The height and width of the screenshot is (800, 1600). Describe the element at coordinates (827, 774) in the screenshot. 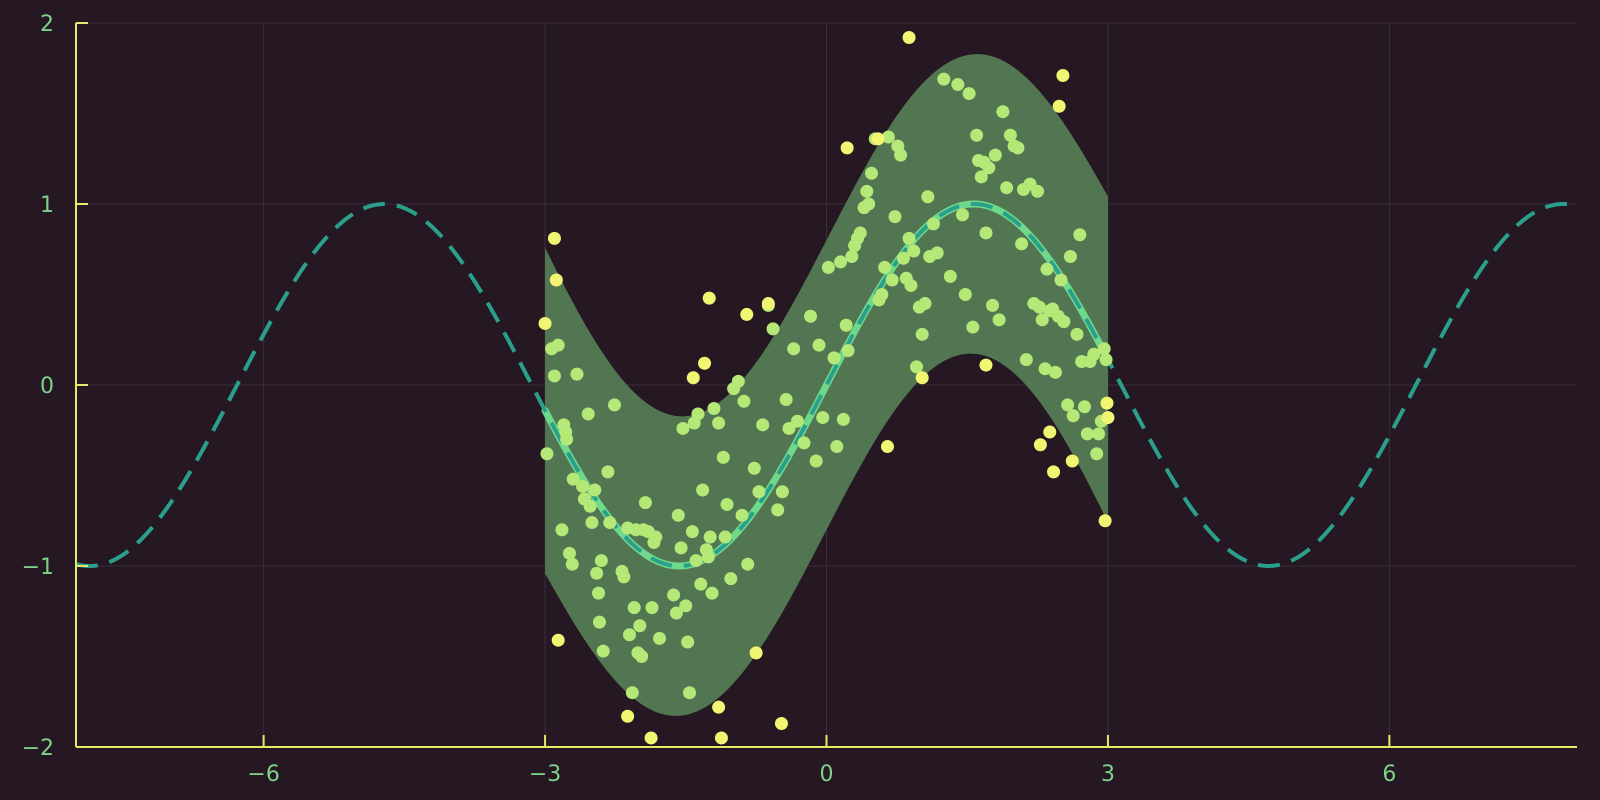

I see `x-tick-label: 0` at that location.